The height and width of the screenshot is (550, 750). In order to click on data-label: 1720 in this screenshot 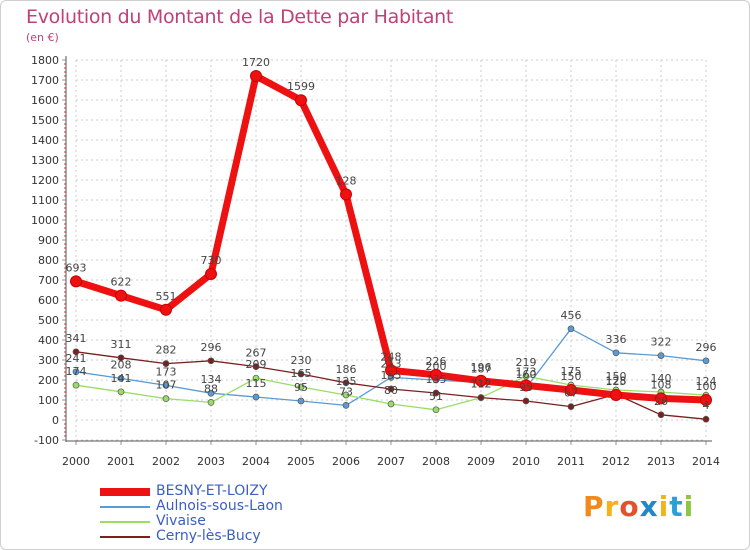, I will do `click(256, 62)`.